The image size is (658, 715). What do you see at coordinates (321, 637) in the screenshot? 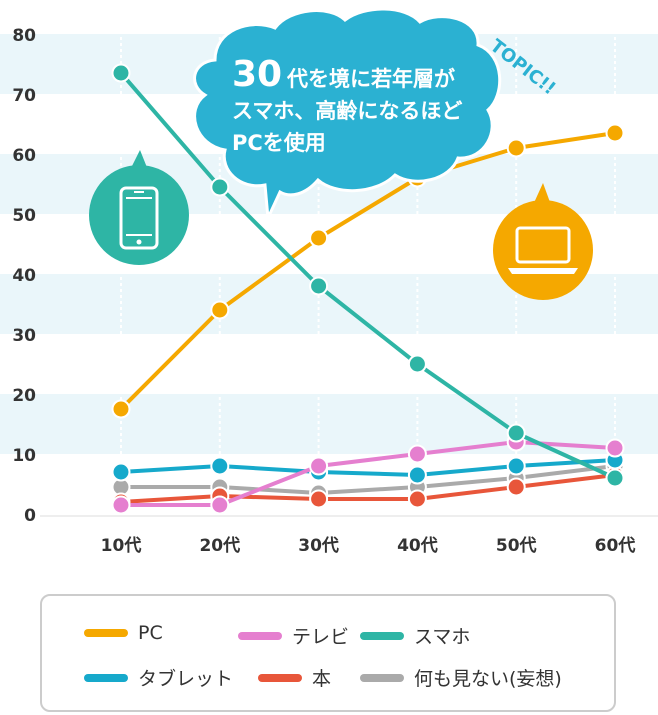
I see `legend-label-tv: テレビ` at bounding box center [321, 637].